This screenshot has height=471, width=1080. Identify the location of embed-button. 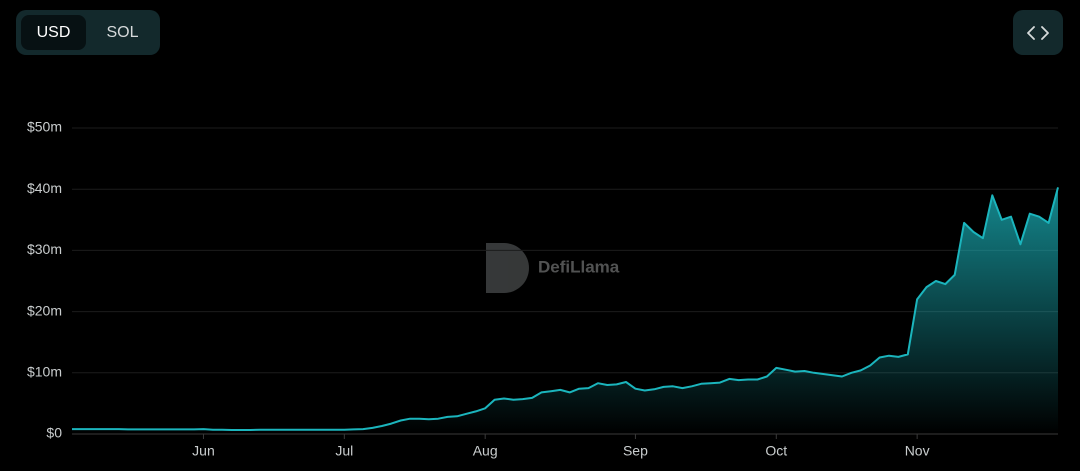
(1038, 32).